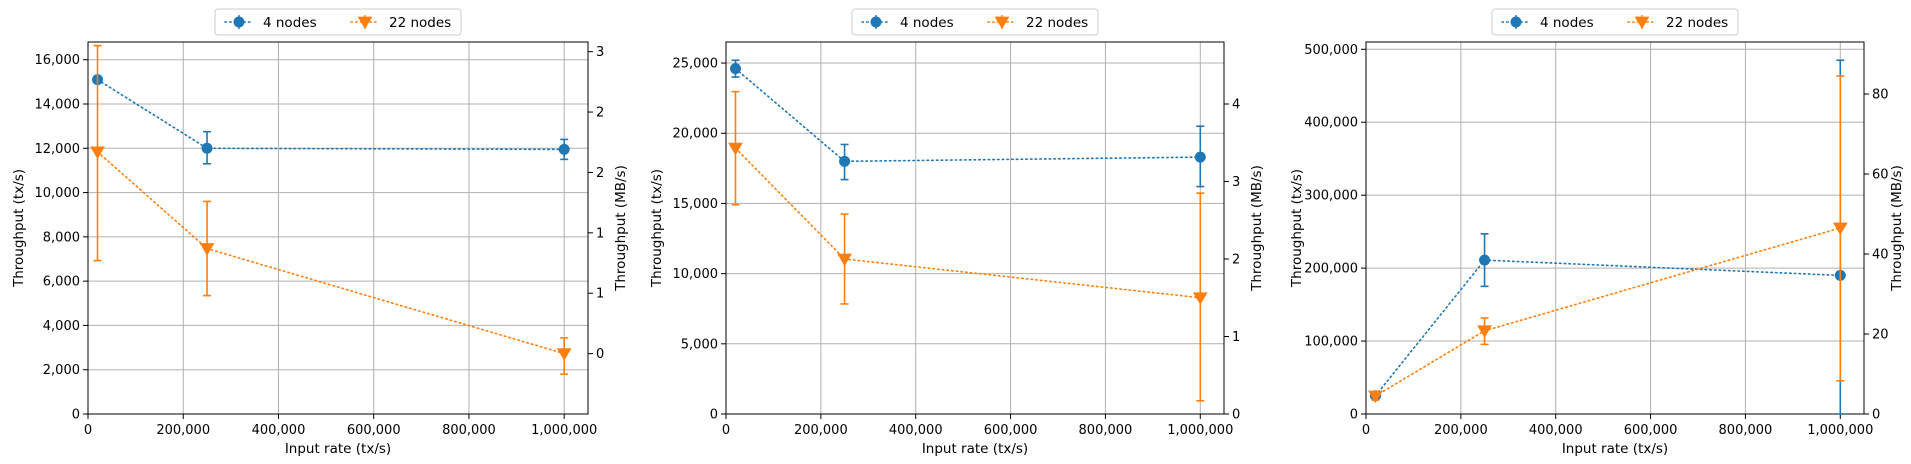 The height and width of the screenshot is (464, 1911). What do you see at coordinates (58, 149) in the screenshot?
I see `y-tick-label: 12,000` at bounding box center [58, 149].